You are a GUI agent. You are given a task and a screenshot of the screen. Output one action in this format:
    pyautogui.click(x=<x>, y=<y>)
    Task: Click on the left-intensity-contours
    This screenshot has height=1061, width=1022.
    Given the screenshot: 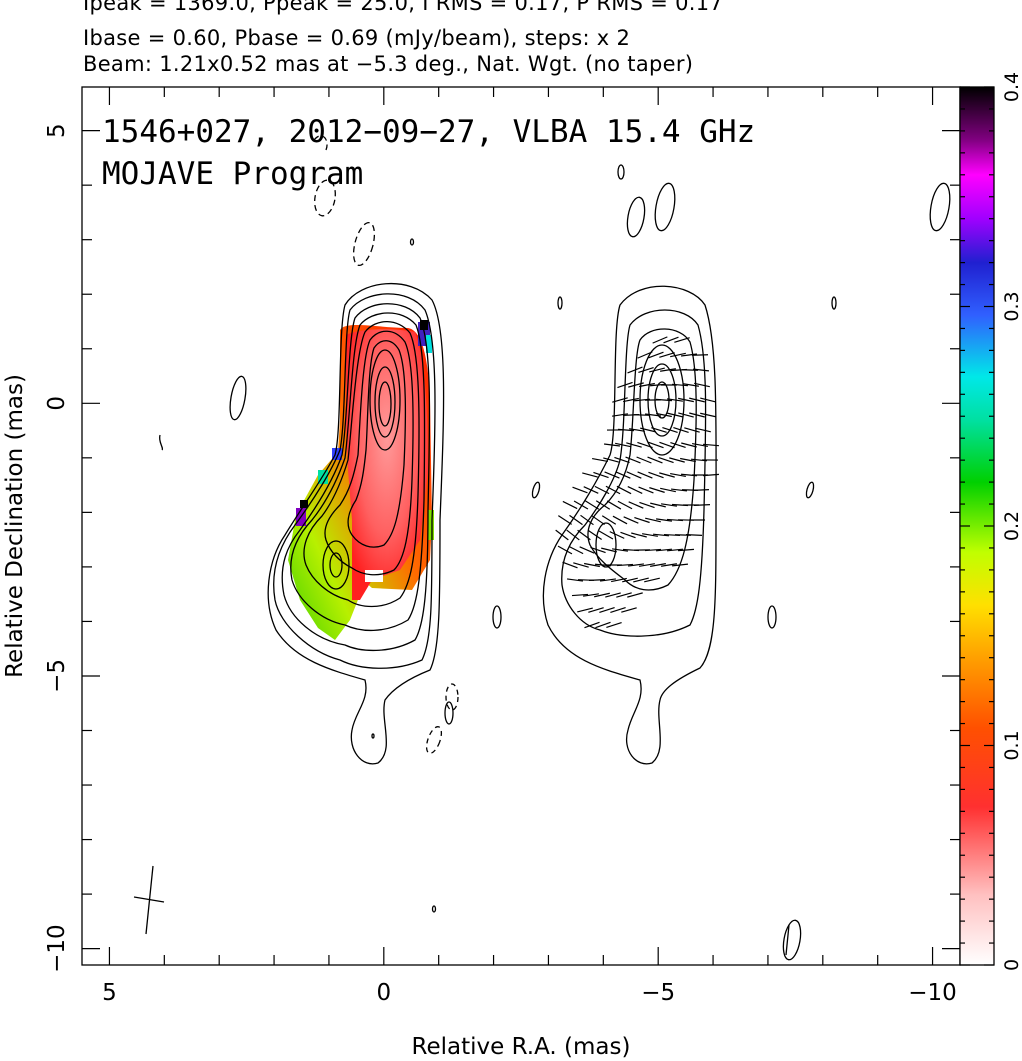 What is the action you would take?
    pyautogui.click(x=356, y=523)
    